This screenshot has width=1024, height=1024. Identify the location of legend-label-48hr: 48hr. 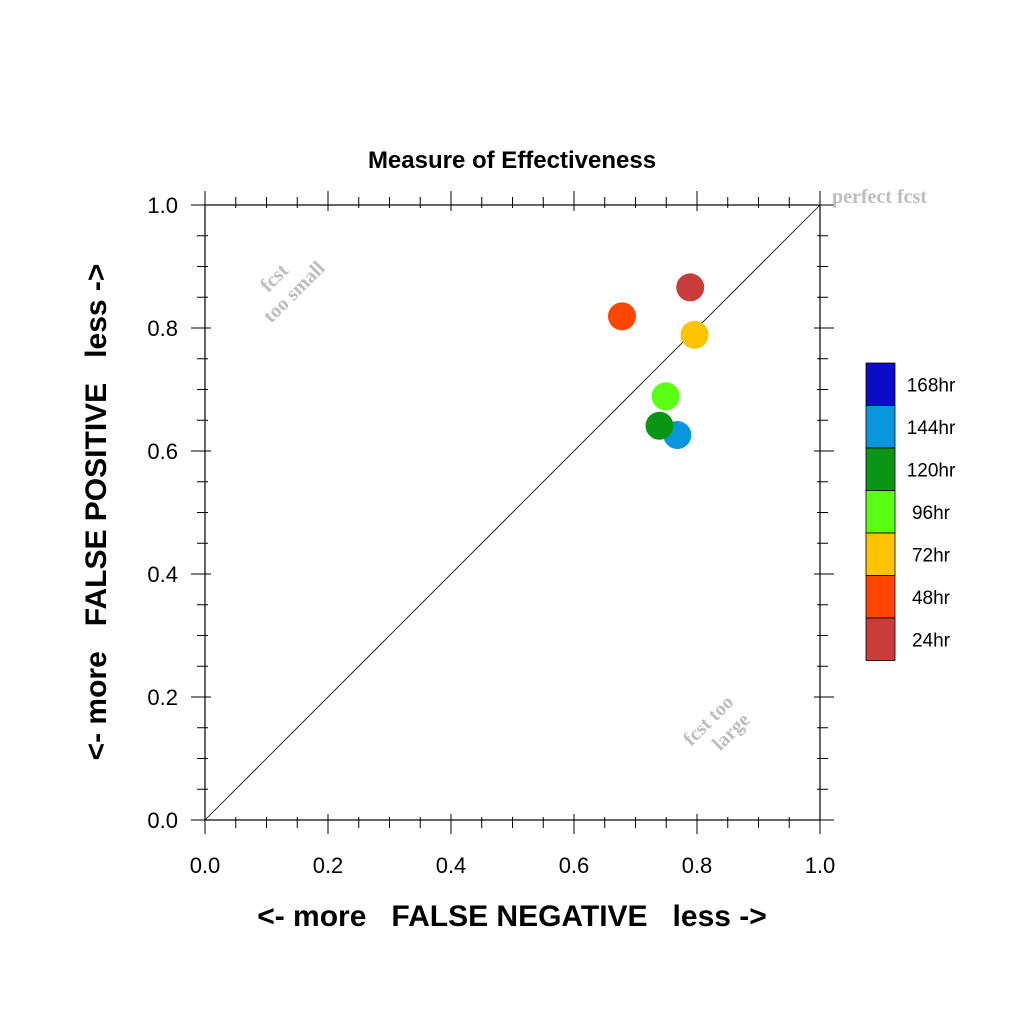
(931, 598).